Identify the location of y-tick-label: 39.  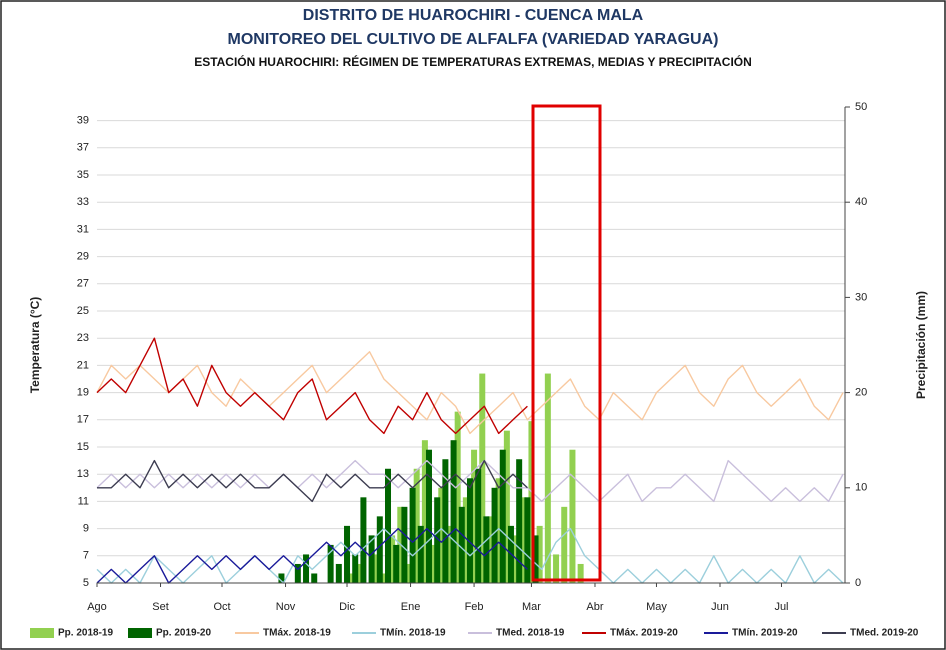
(83, 121).